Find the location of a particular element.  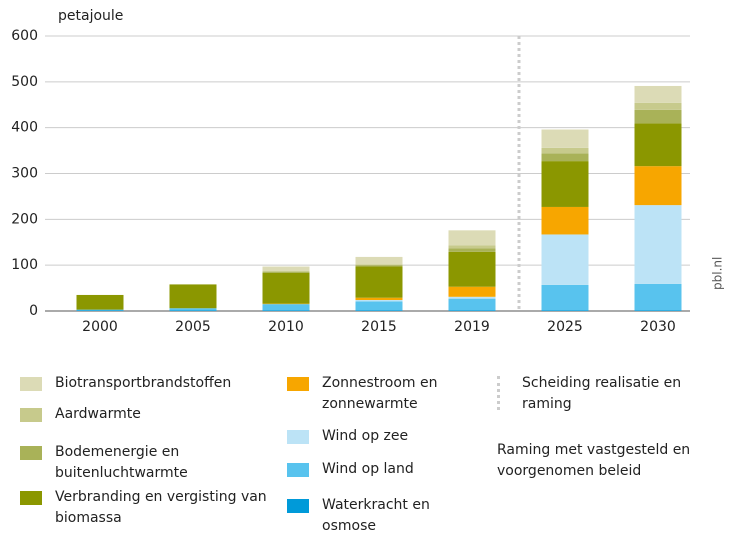

x-tick-label: 2025 is located at coordinates (565, 327).